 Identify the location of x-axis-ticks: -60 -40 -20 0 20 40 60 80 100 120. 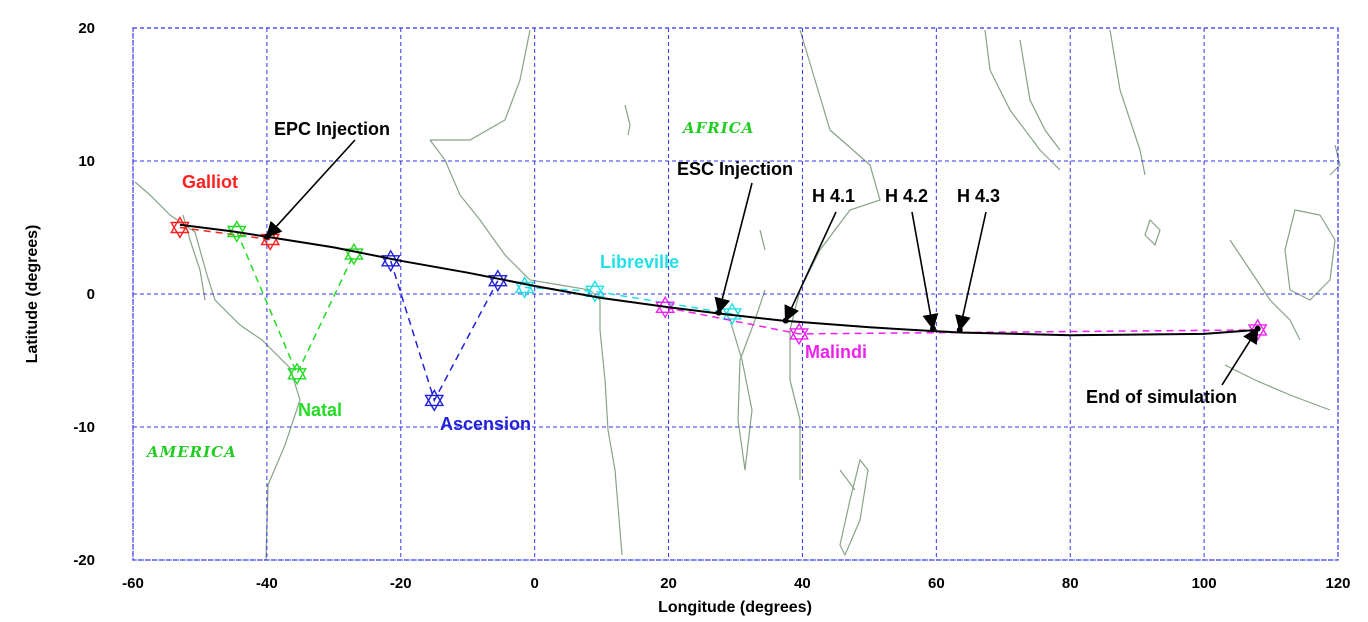
(736, 583).